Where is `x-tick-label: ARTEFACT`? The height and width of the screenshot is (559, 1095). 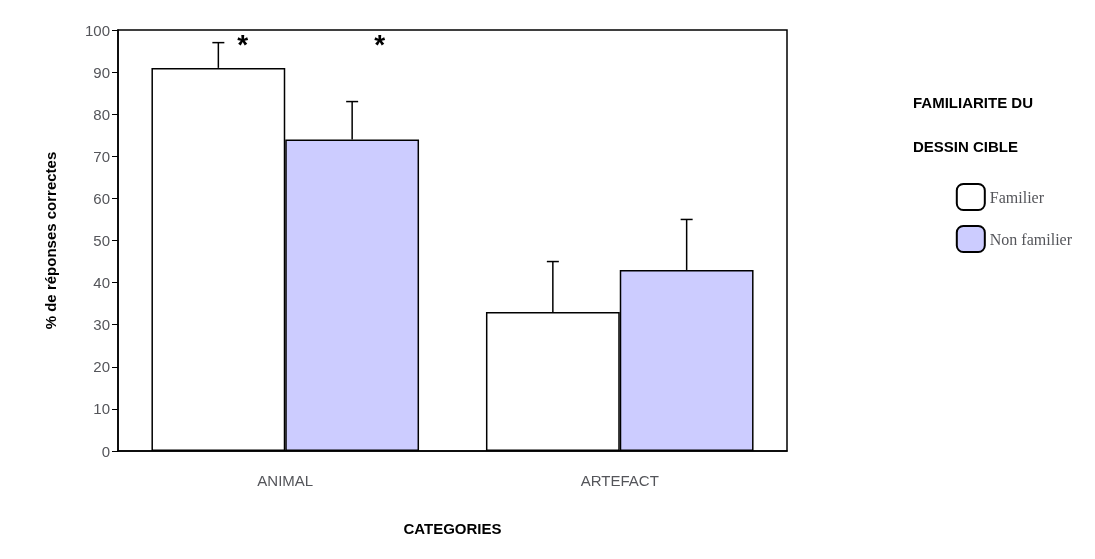
x-tick-label: ARTEFACT is located at coordinates (619, 480).